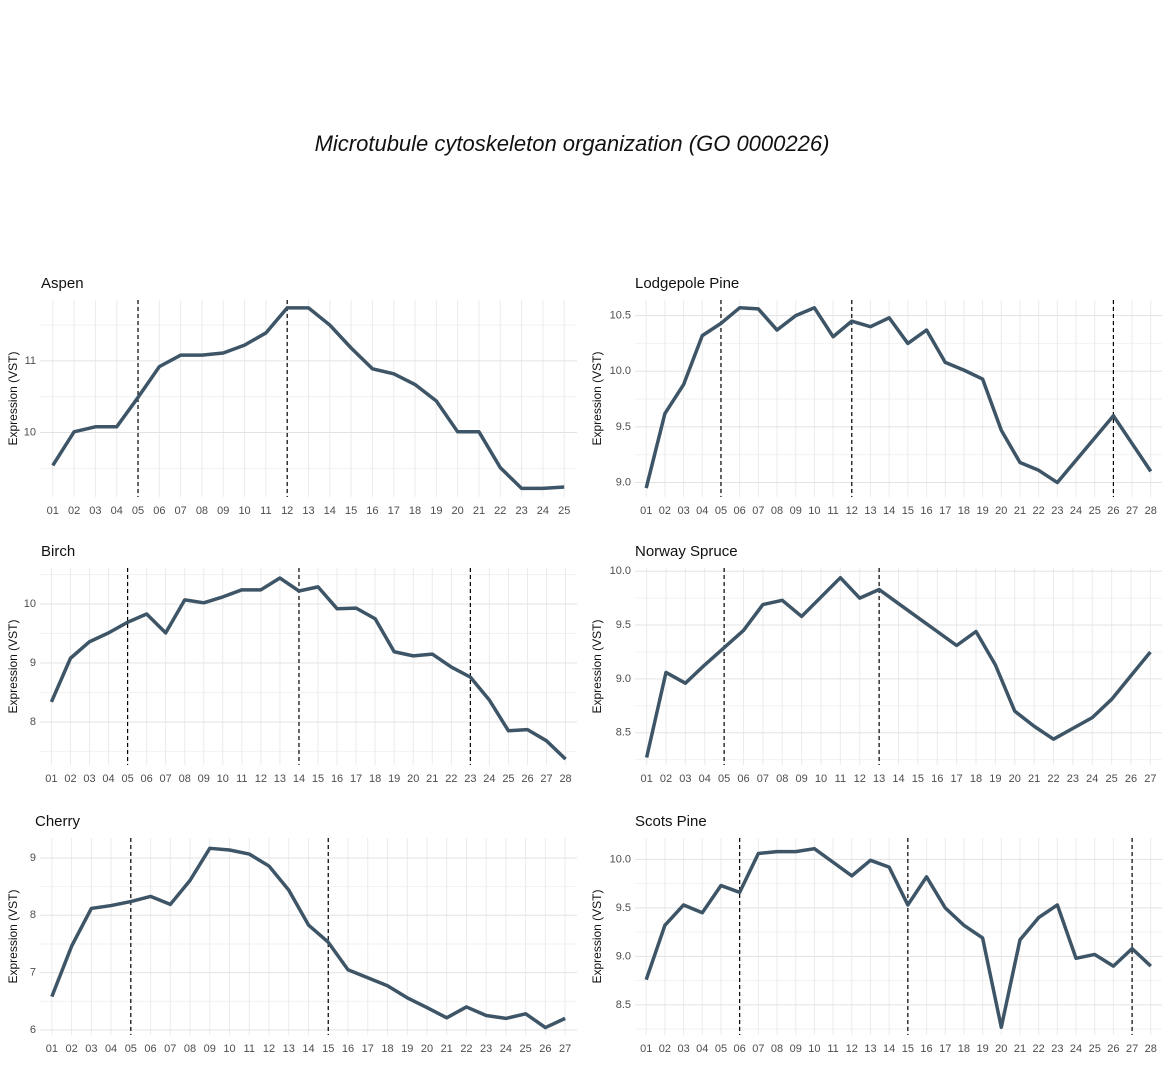 The height and width of the screenshot is (1079, 1169). I want to click on y-tick-label: 10.5, so click(620, 315).